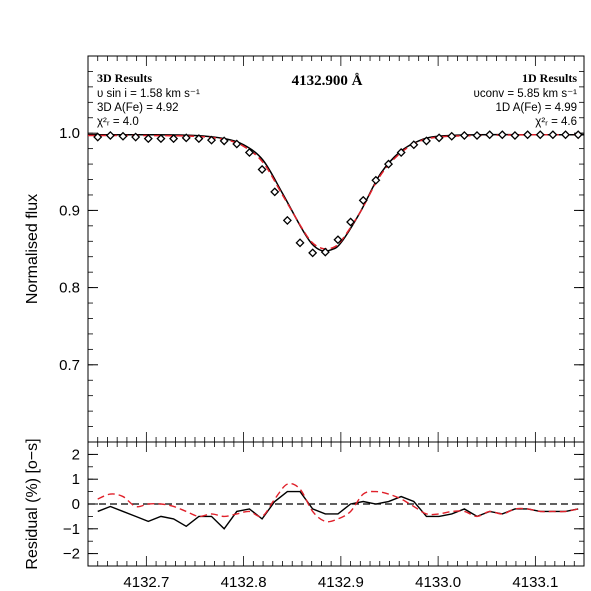 This screenshot has width=591, height=591. I want to click on right-annotation-heading: 1D Results, so click(549, 78).